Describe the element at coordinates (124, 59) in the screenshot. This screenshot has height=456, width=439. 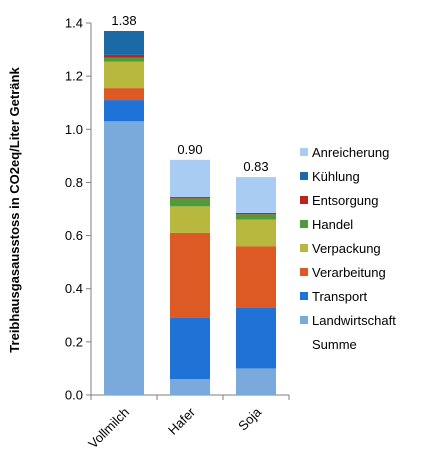
I see `bar-segment-vollmilch-handel` at that location.